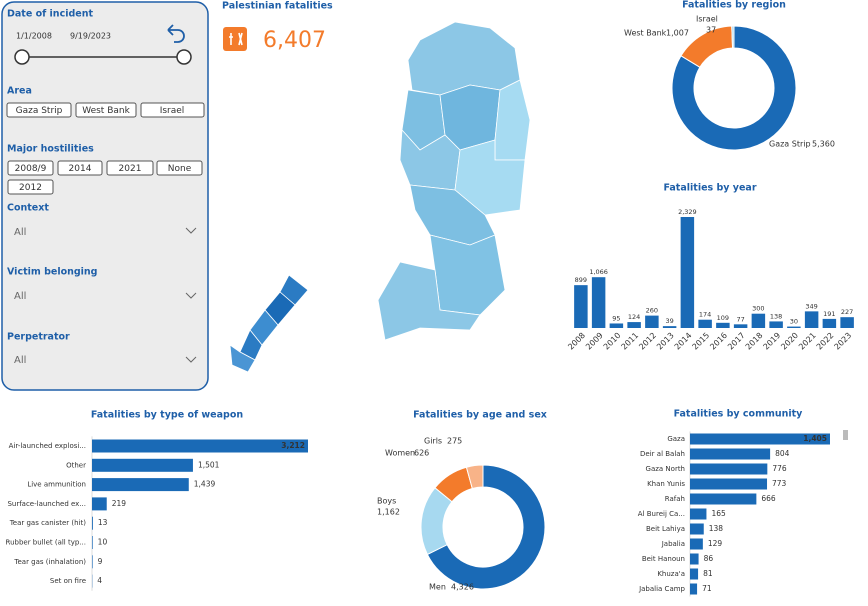 The image size is (868, 606). Describe the element at coordinates (707, 19) in the screenshot. I see `slice-label: Israel` at that location.